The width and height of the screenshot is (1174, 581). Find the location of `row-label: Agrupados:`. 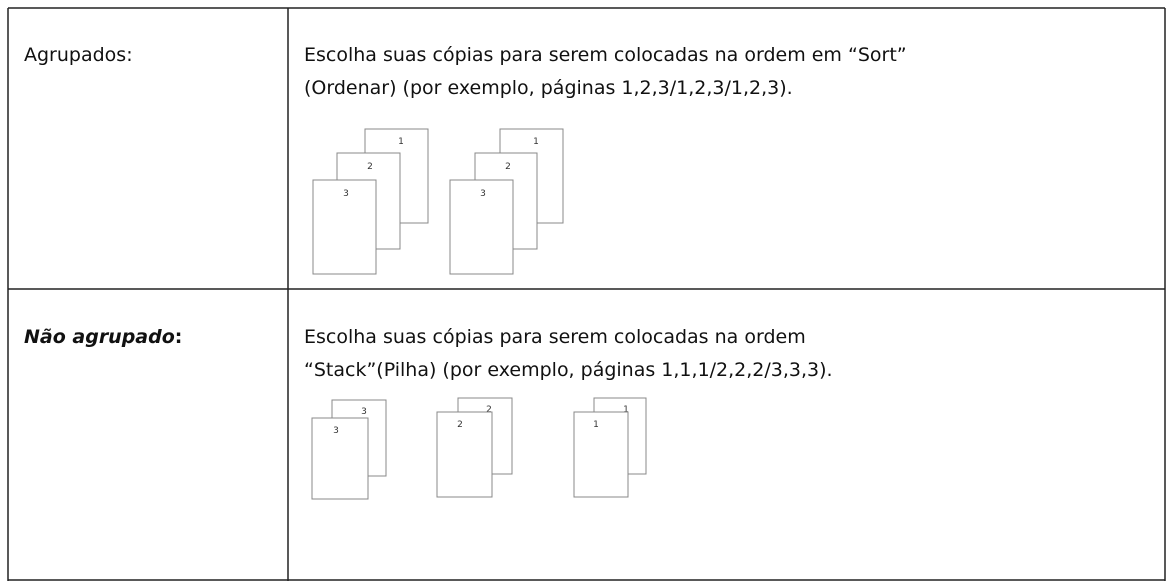

row-label: Agrupados: is located at coordinates (78, 55).